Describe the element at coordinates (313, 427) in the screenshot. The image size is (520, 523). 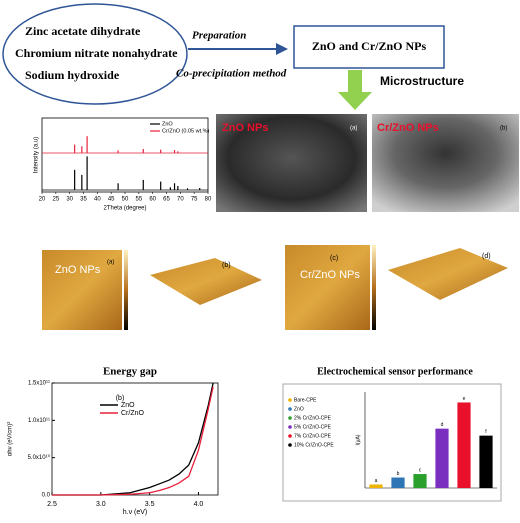
I see `legend-label: 5% Cr/ZnO-CPE` at that location.